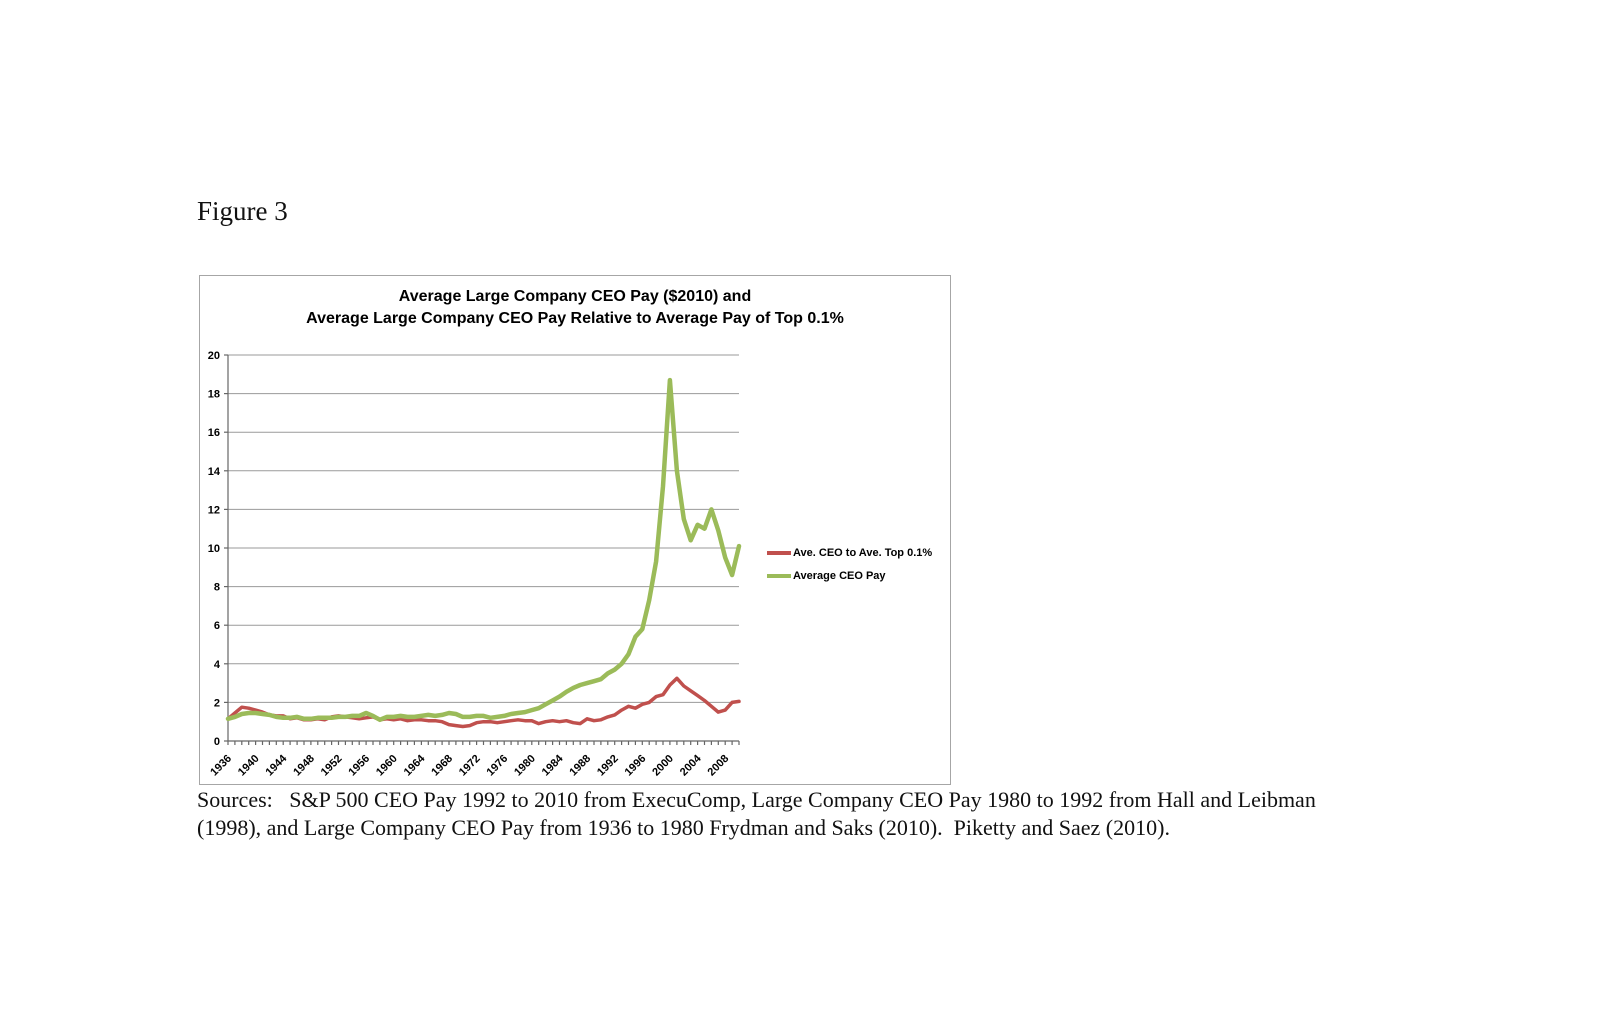 Image resolution: width=1600 pixels, height=1025 pixels. I want to click on svg-text: 4, so click(217, 665).